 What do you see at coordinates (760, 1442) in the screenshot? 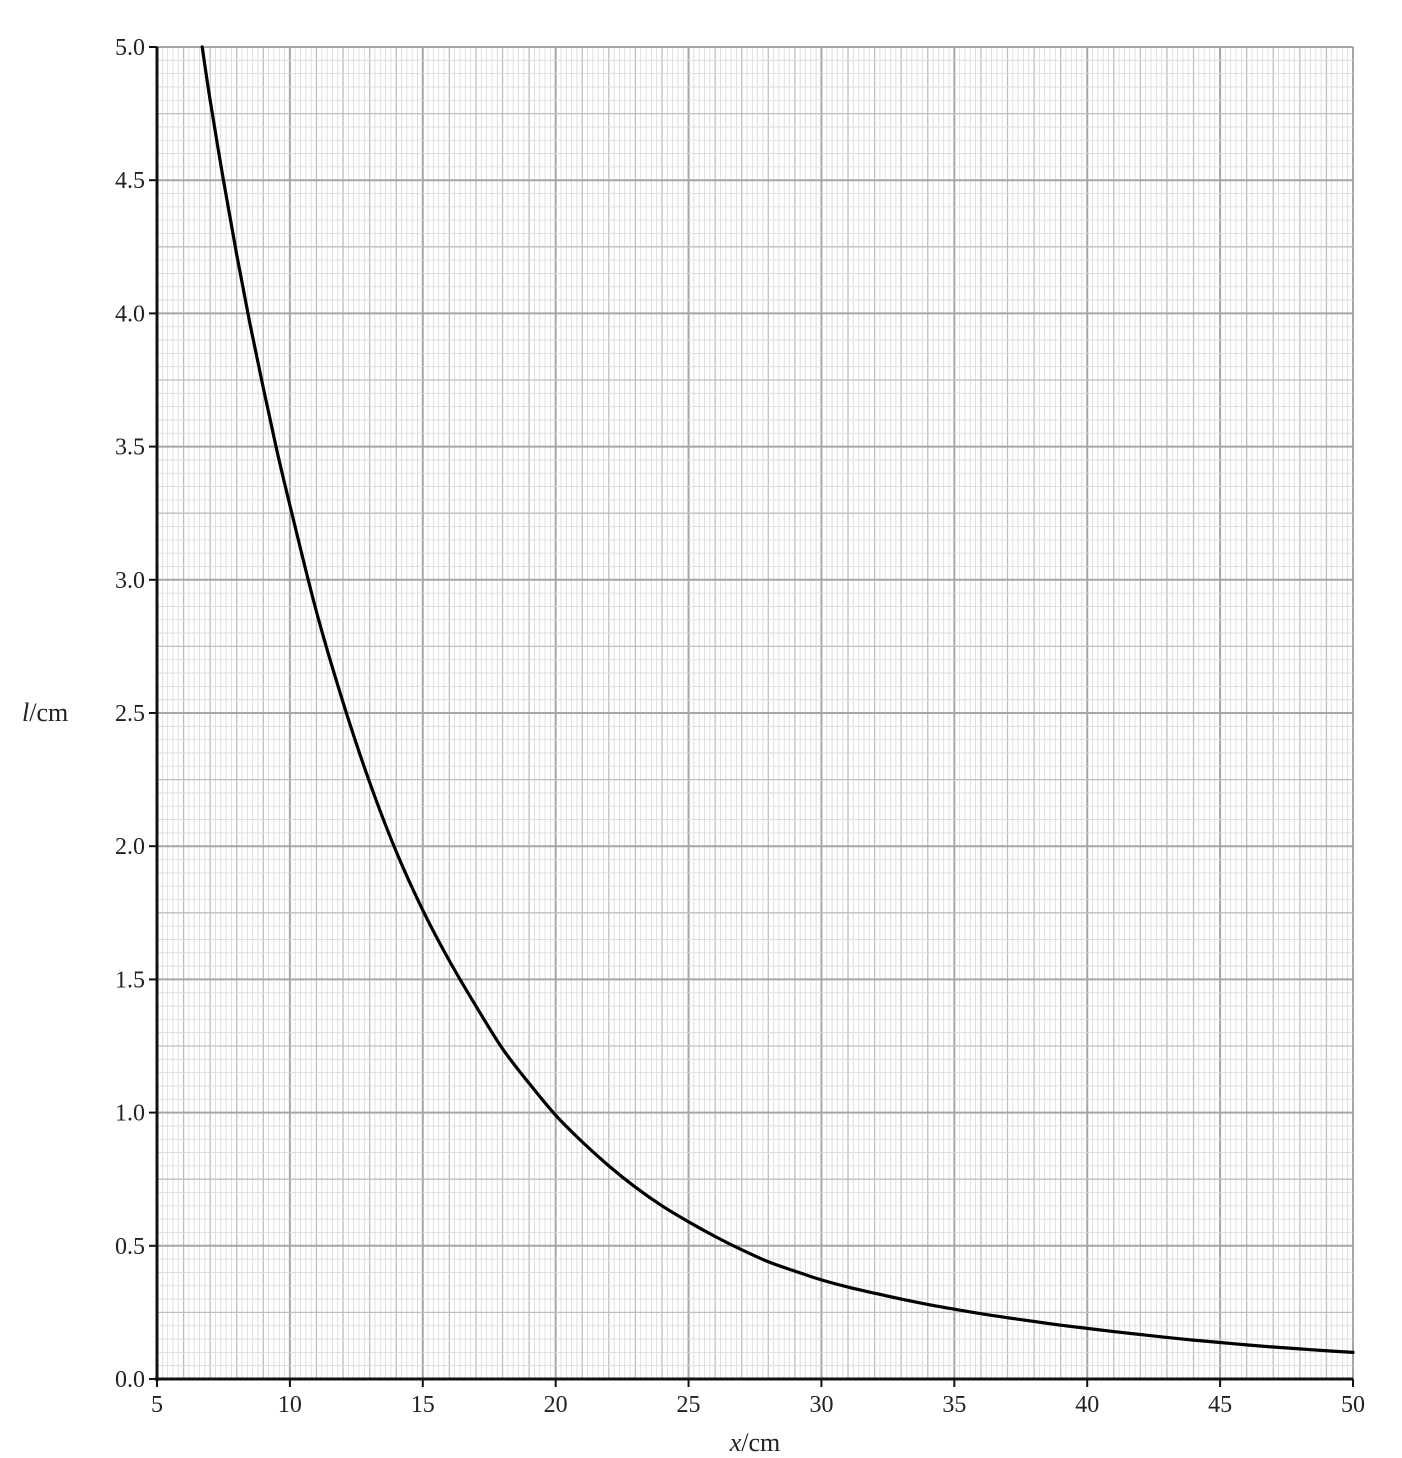
I see `x-axis-unit: /cm` at bounding box center [760, 1442].